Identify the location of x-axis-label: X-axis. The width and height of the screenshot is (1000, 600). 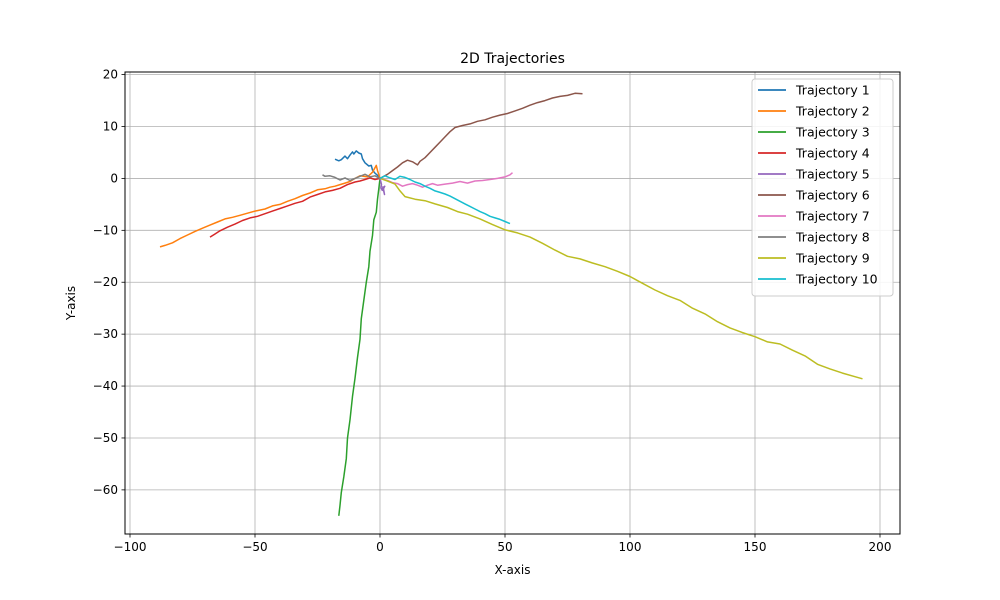
(513, 570).